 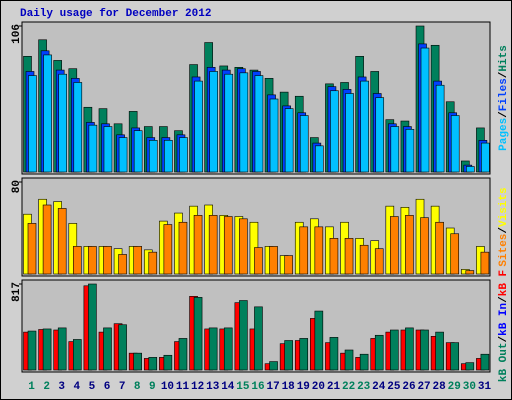 What do you see at coordinates (408, 387) in the screenshot?
I see `x-tick-label: 26` at bounding box center [408, 387].